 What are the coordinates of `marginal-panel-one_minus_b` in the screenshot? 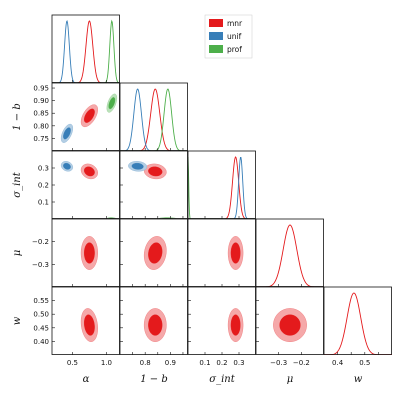 It's located at (154, 119).